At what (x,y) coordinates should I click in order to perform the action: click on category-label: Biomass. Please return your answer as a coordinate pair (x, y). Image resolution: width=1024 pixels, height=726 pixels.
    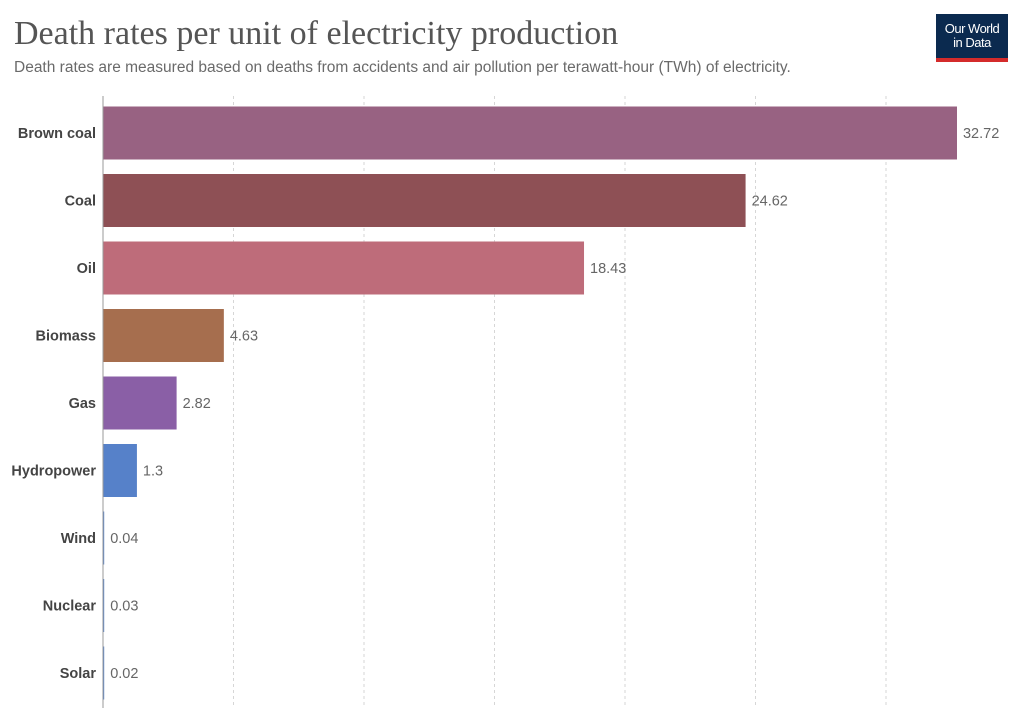
    Looking at the image, I should click on (66, 337).